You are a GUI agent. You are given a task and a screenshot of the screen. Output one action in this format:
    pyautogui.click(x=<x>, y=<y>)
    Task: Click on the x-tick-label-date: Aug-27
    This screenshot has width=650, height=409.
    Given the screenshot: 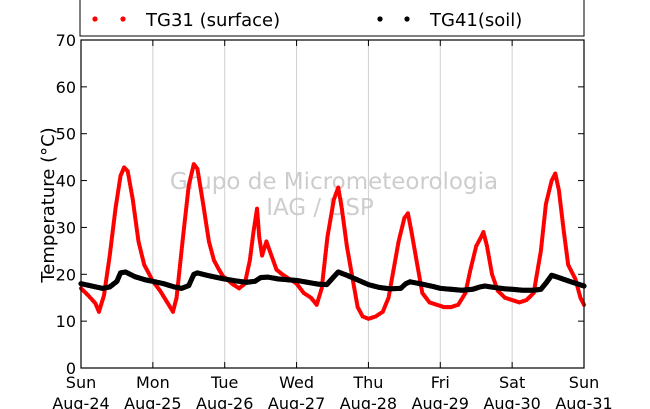 What is the action you would take?
    pyautogui.click(x=296, y=401)
    